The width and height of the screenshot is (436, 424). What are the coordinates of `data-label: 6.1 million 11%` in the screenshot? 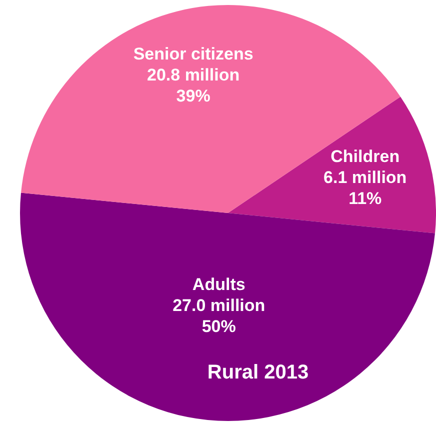 It's located at (365, 188).